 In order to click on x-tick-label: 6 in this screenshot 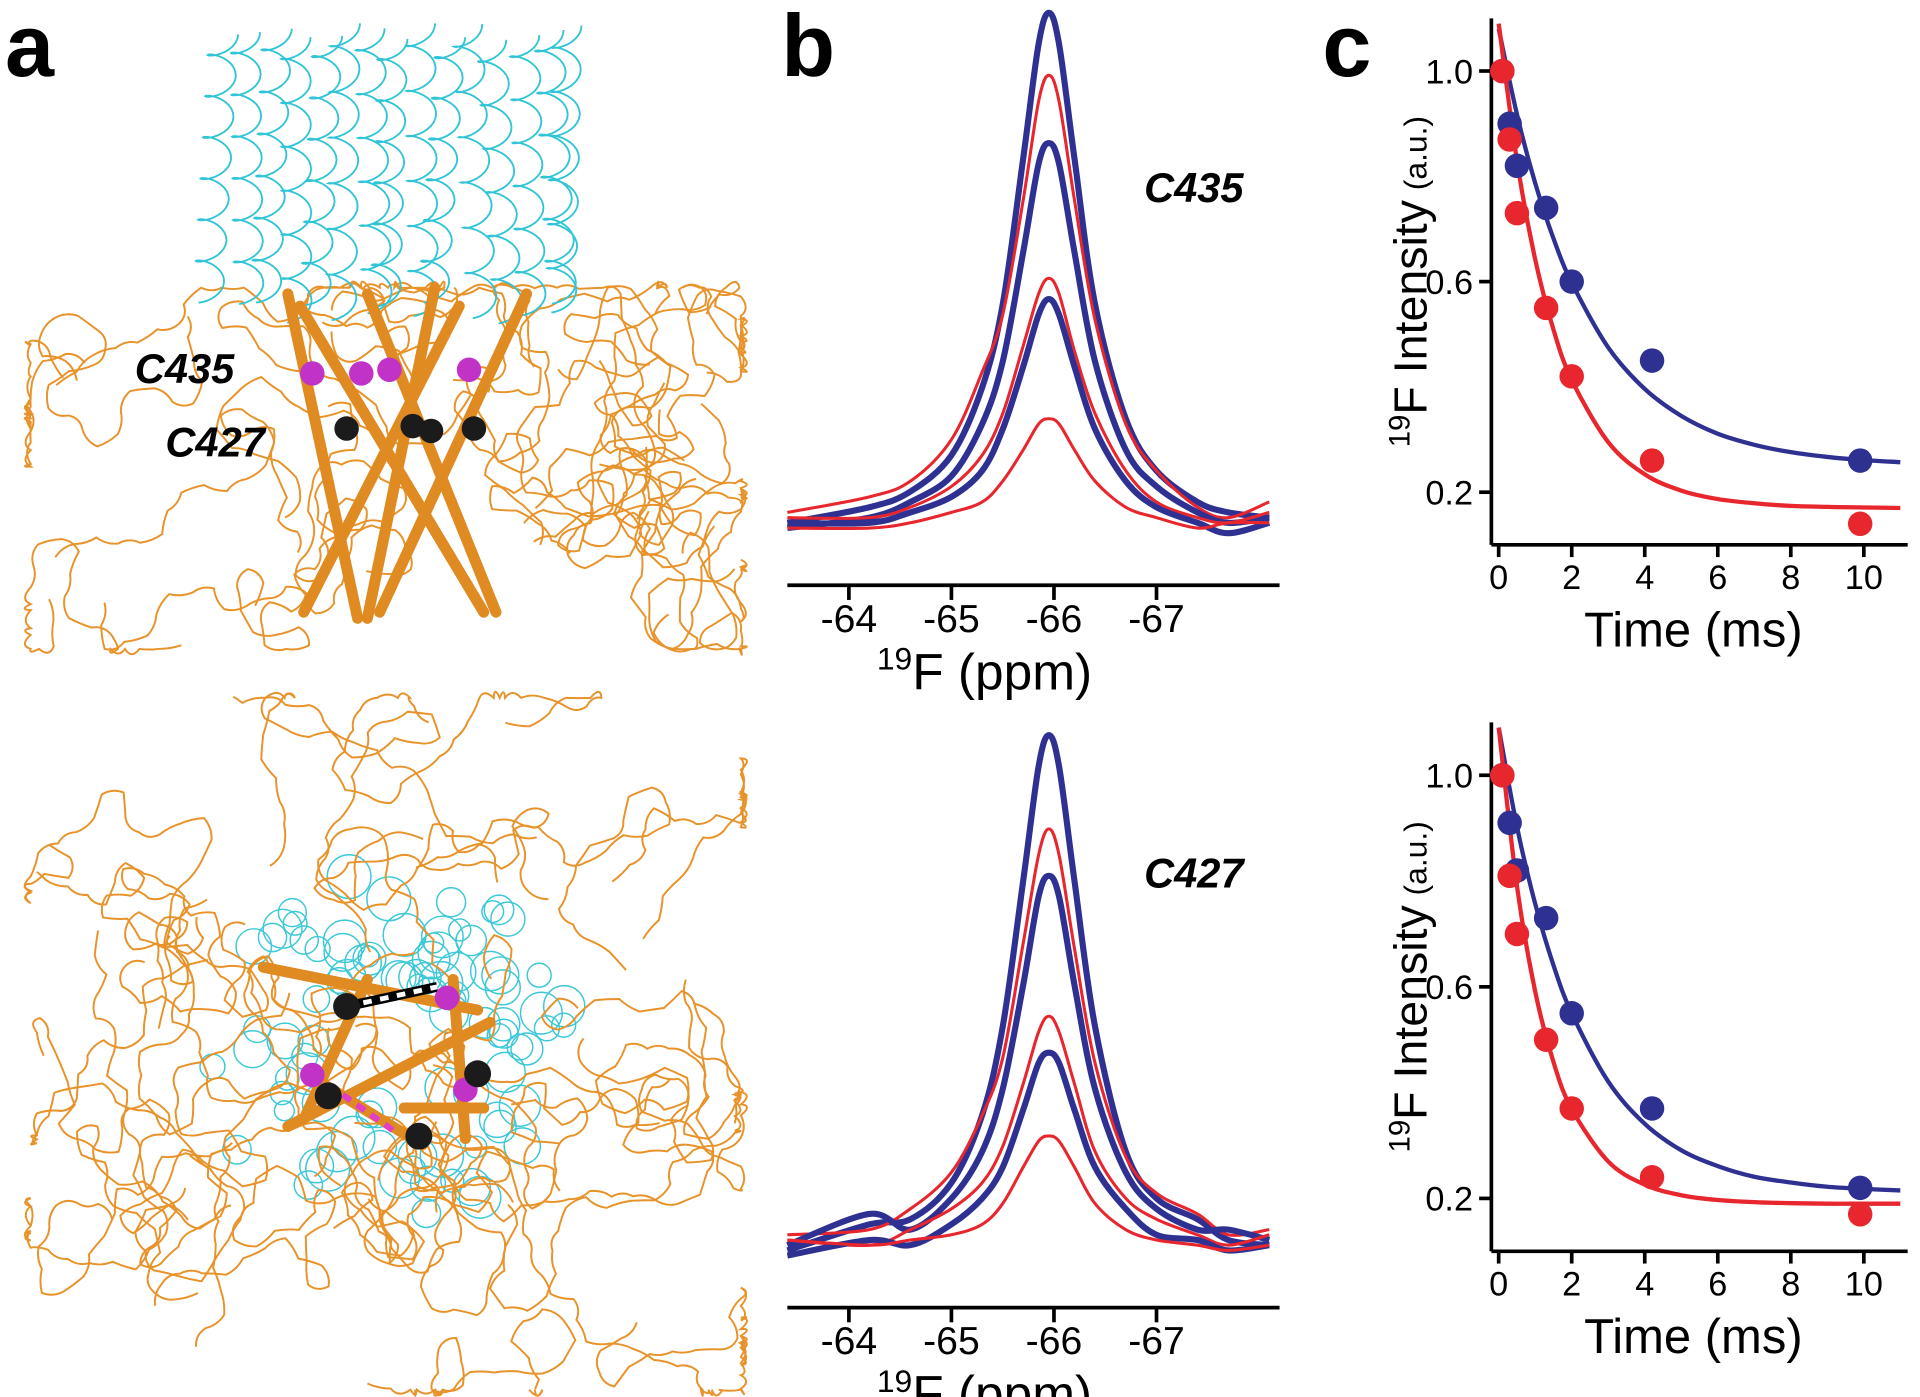, I will do `click(1717, 1284)`.